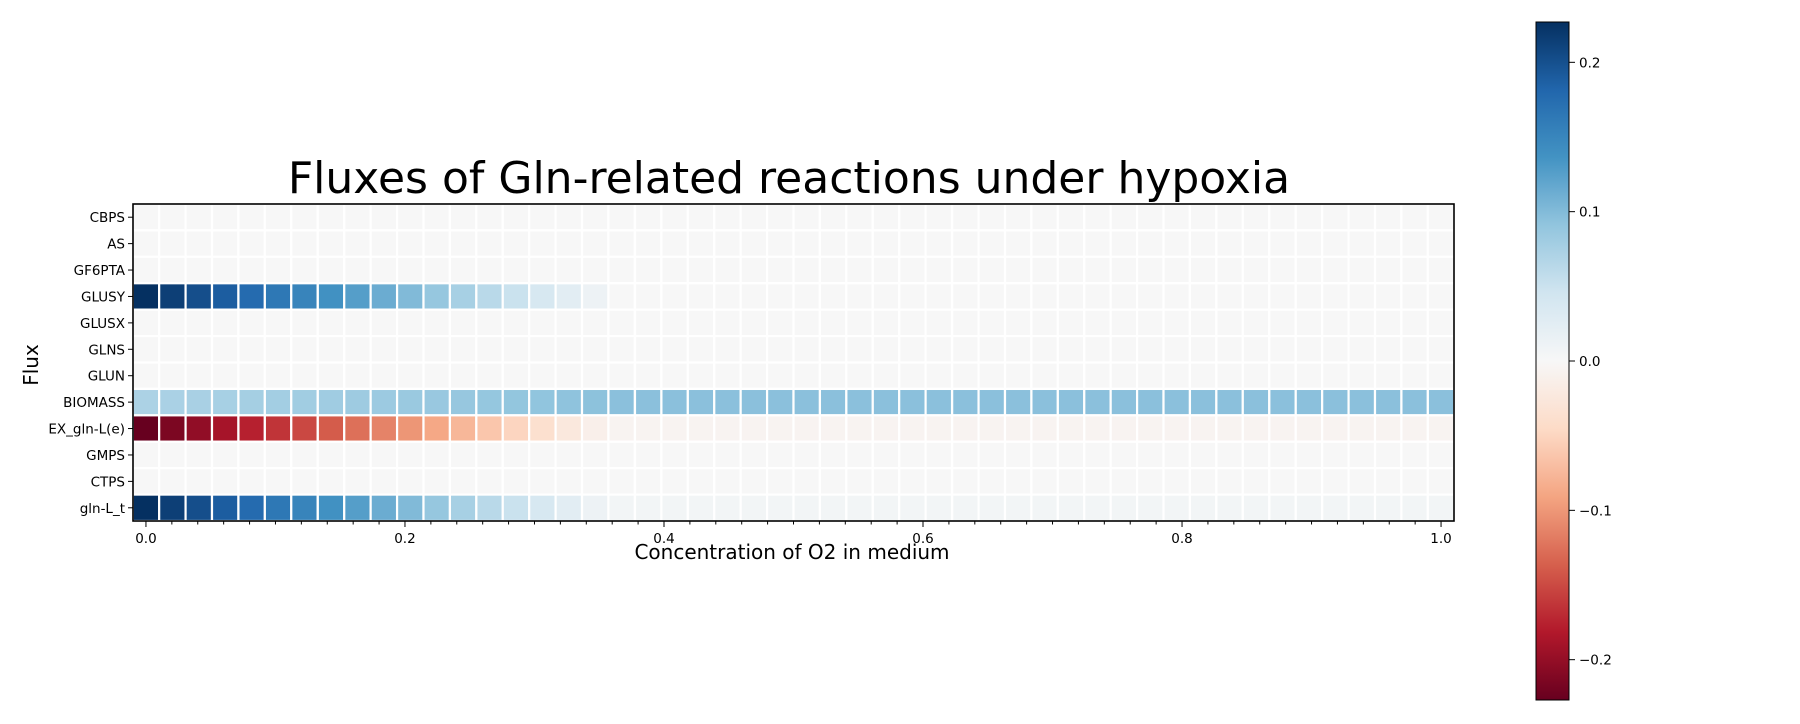 This screenshot has width=1800, height=724. What do you see at coordinates (107, 218) in the screenshot?
I see `row-label-cbps: CBPS` at bounding box center [107, 218].